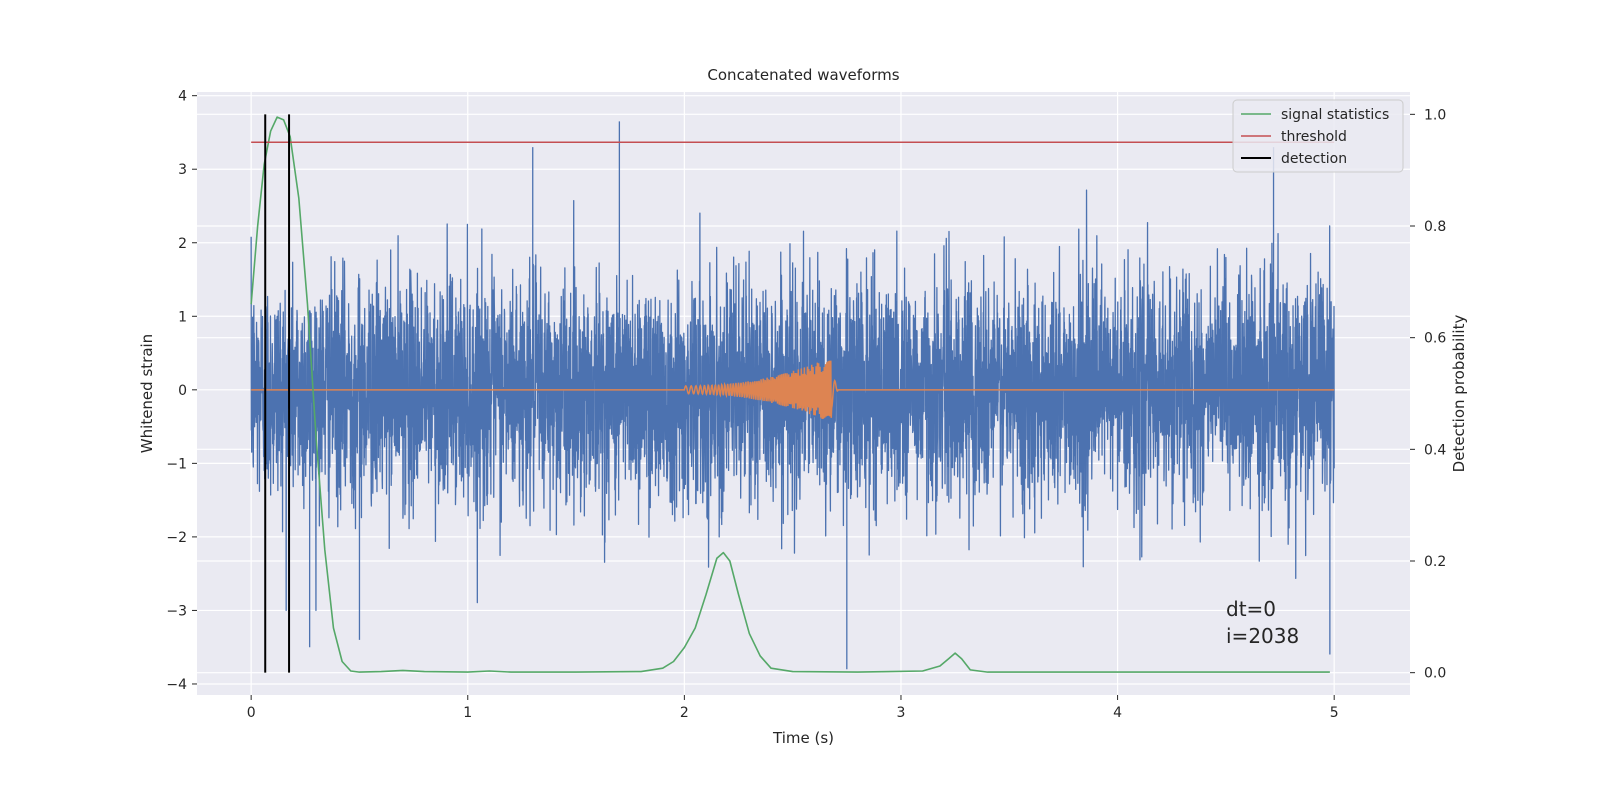 This screenshot has width=1600, height=800. Describe the element at coordinates (1314, 137) in the screenshot. I see `legend-label-threshold: threshold` at that location.